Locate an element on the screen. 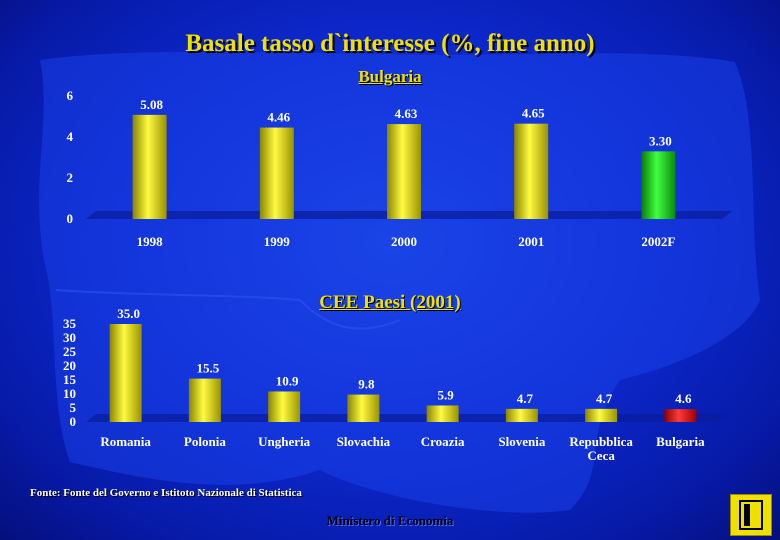  chart2-category-label: Slovachia is located at coordinates (364, 441).